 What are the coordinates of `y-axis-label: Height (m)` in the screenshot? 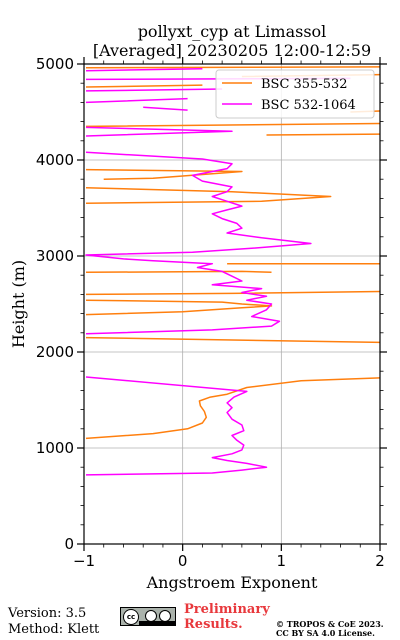 It's located at (18, 304).